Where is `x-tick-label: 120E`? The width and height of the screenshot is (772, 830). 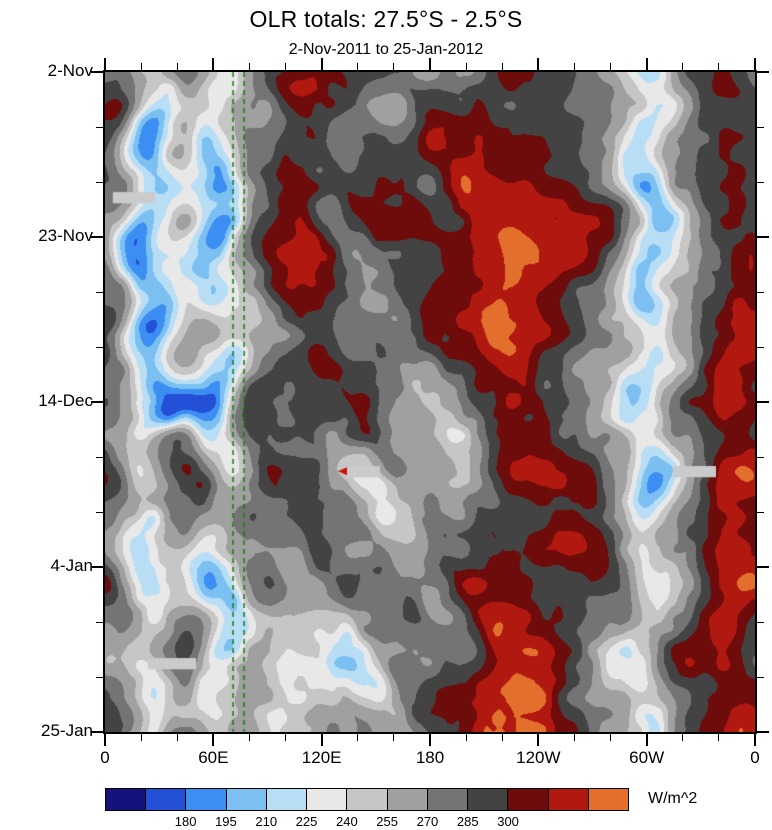 x-tick-label: 120E is located at coordinates (321, 757).